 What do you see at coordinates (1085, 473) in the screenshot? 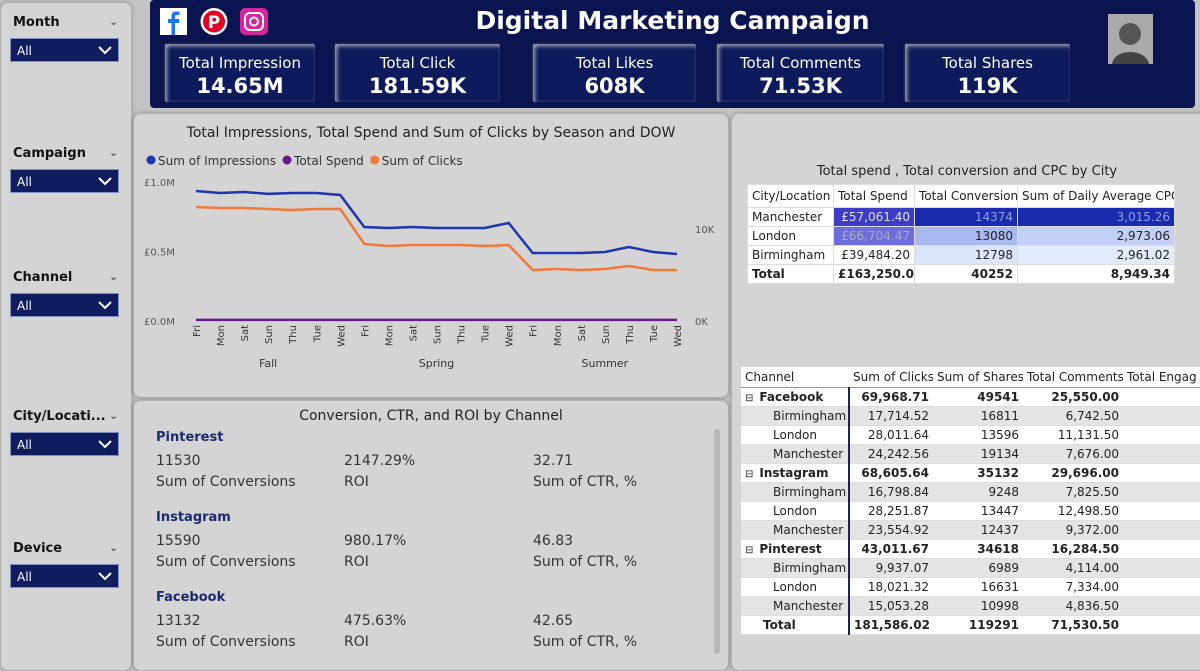
I see `cell-text: 29,696.00` at bounding box center [1085, 473].